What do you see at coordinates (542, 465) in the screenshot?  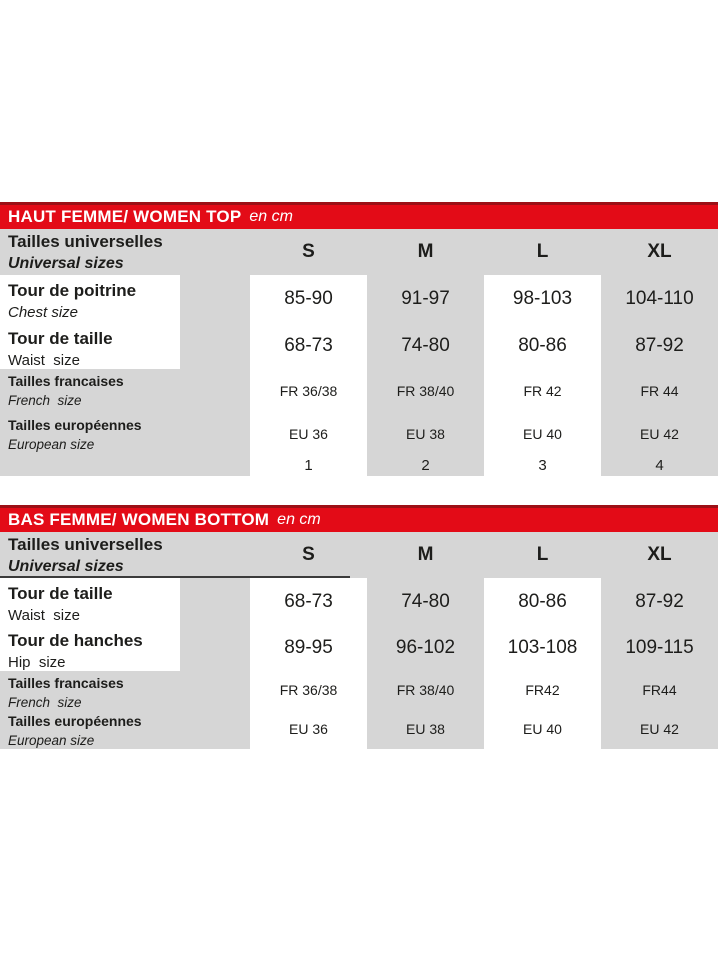 I see `size-cell: 3` at bounding box center [542, 465].